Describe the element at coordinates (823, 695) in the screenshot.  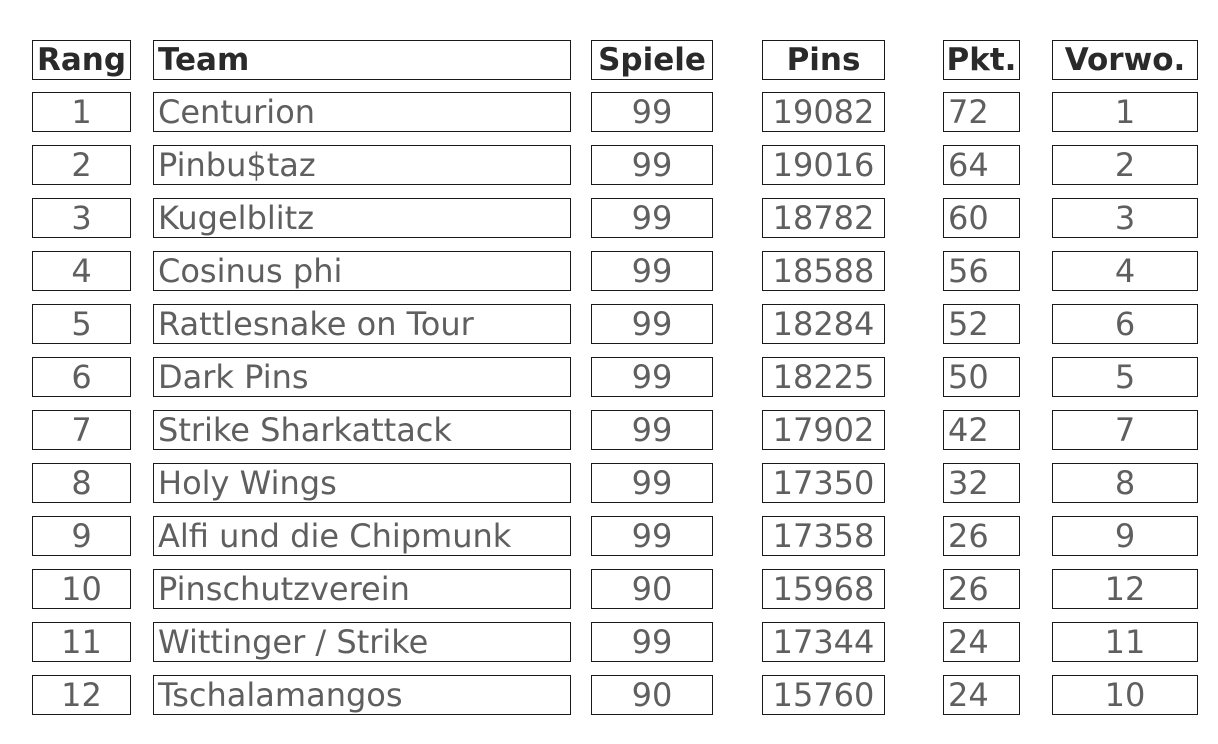
I see `cell-pins: 15760` at that location.